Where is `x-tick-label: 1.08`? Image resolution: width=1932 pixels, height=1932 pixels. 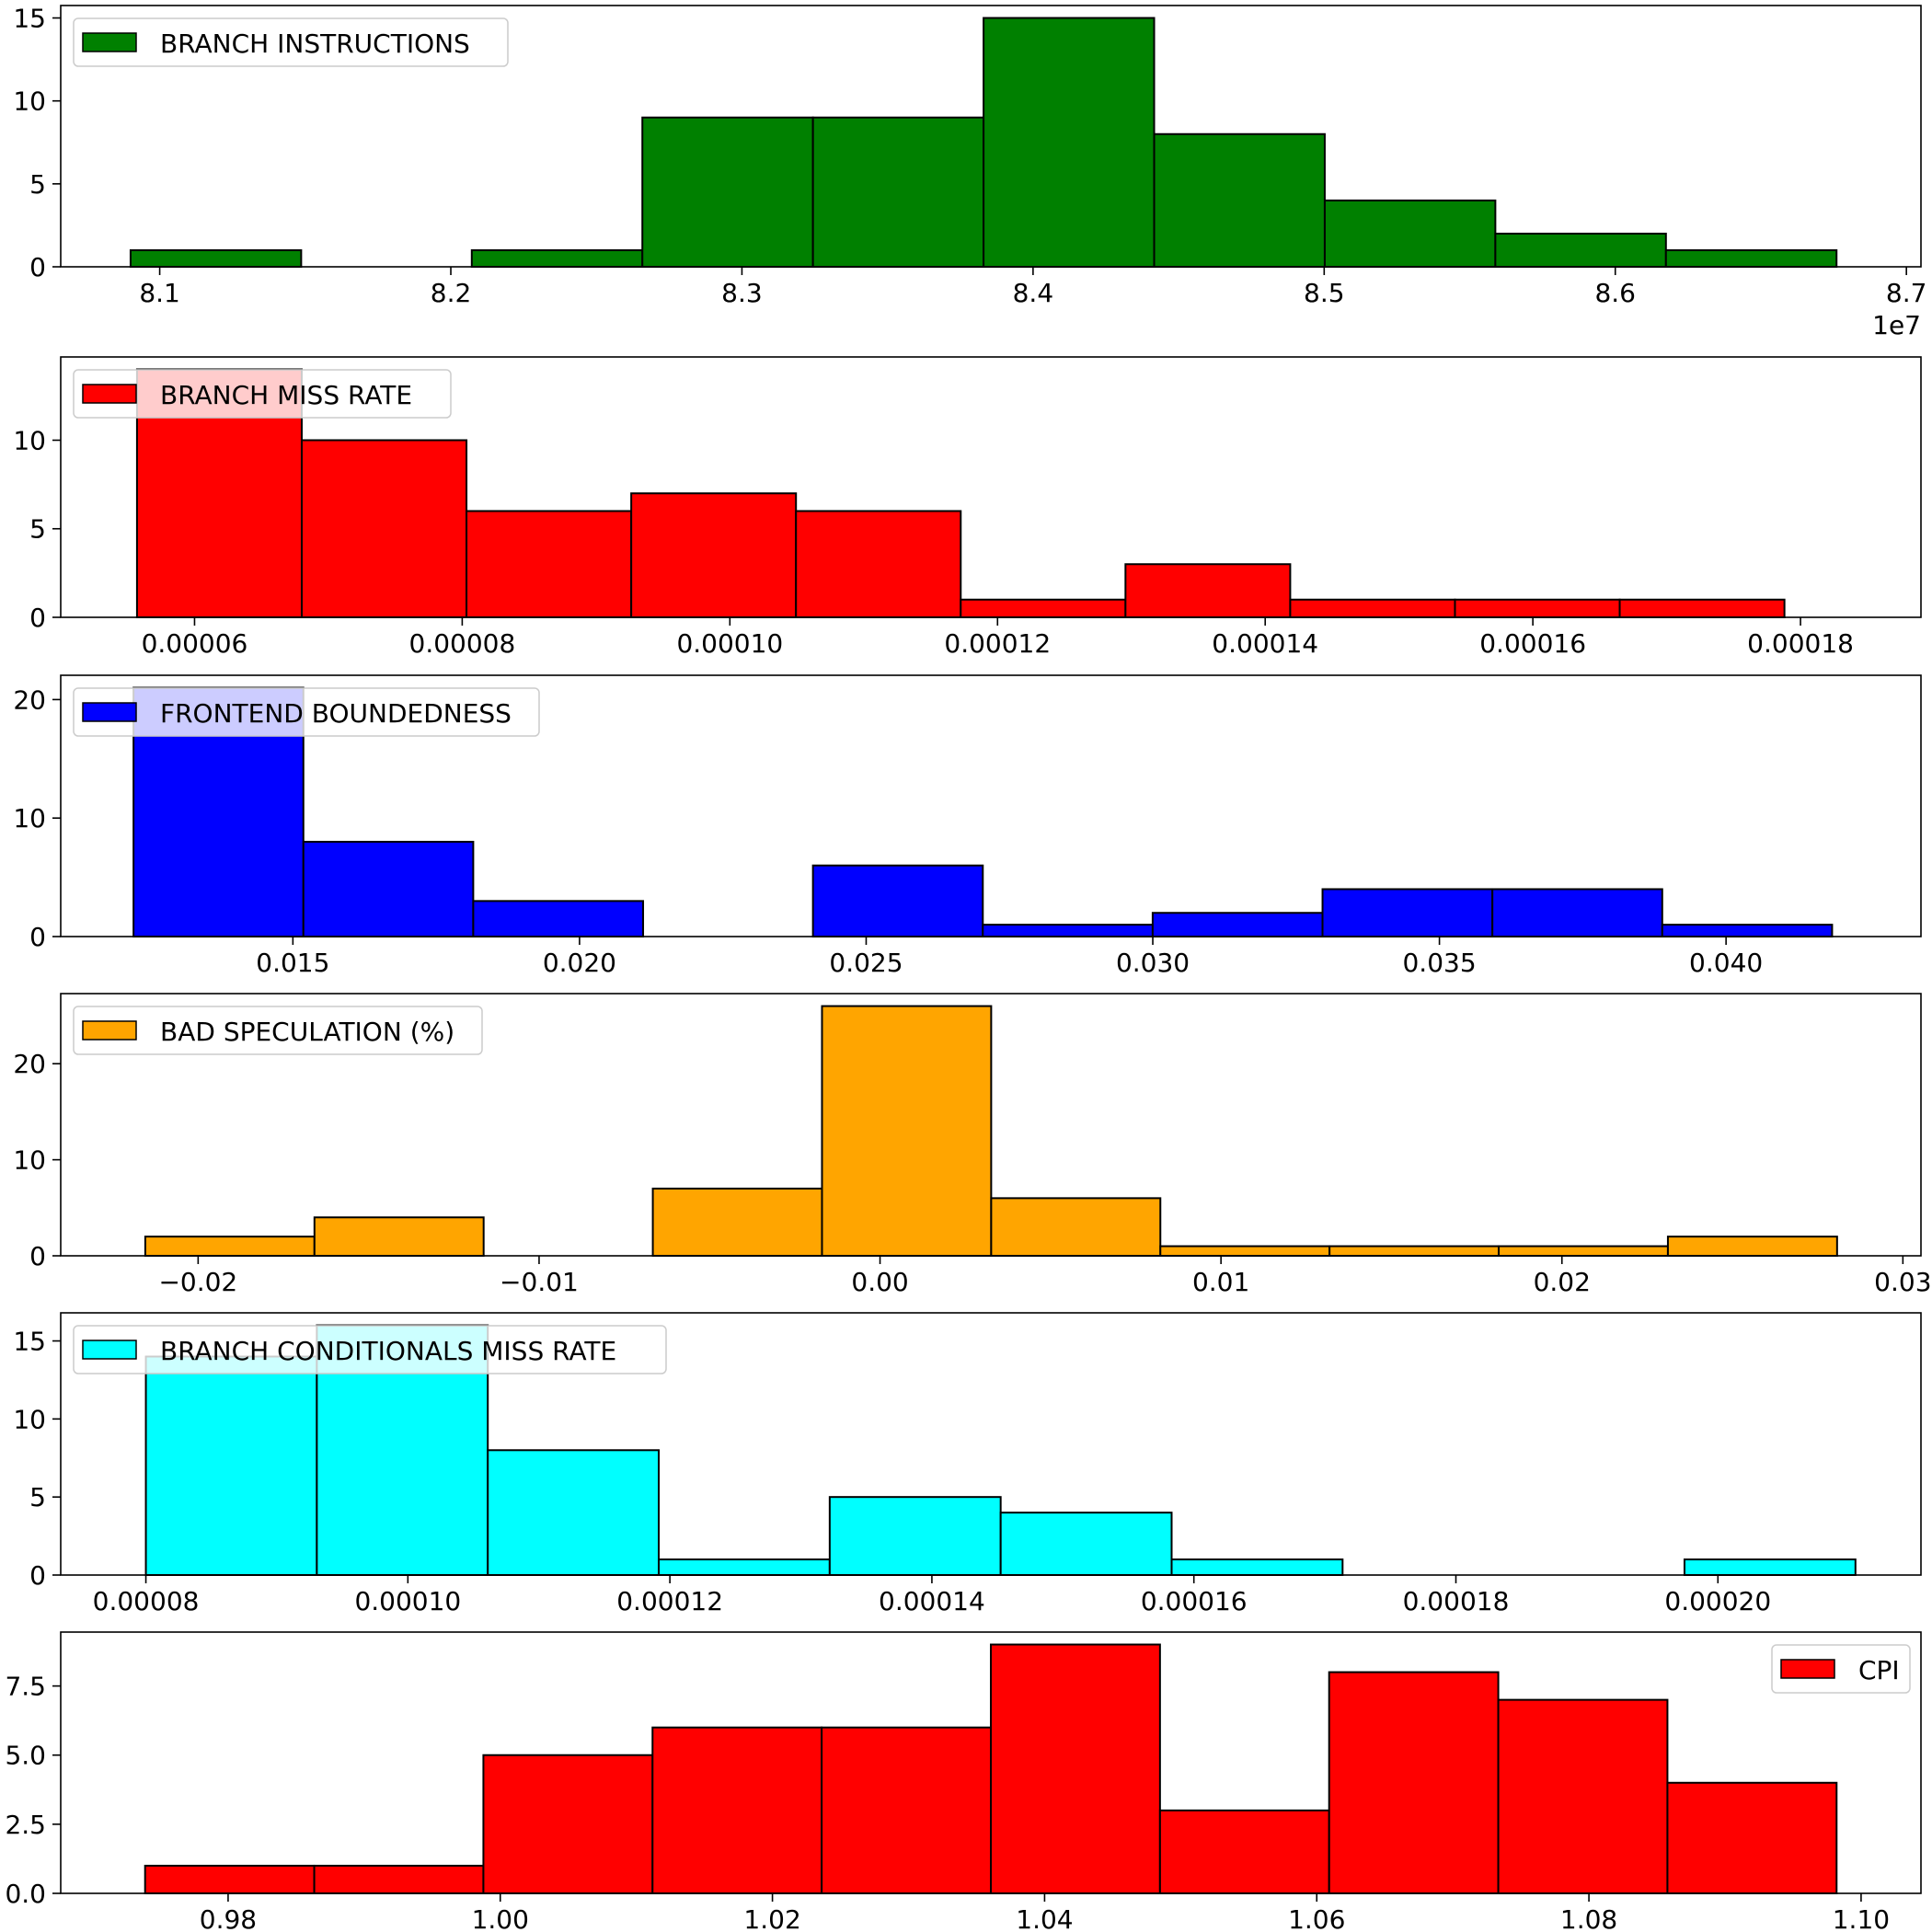 x-tick-label: 1.08 is located at coordinates (1588, 1918).